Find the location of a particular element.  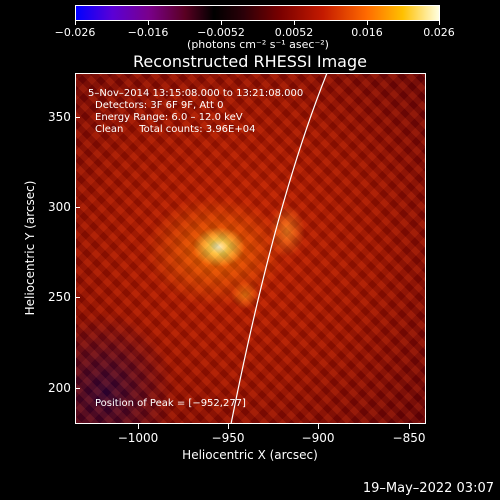

colorbar-tick-label: 0.026 is located at coordinates (439, 32).